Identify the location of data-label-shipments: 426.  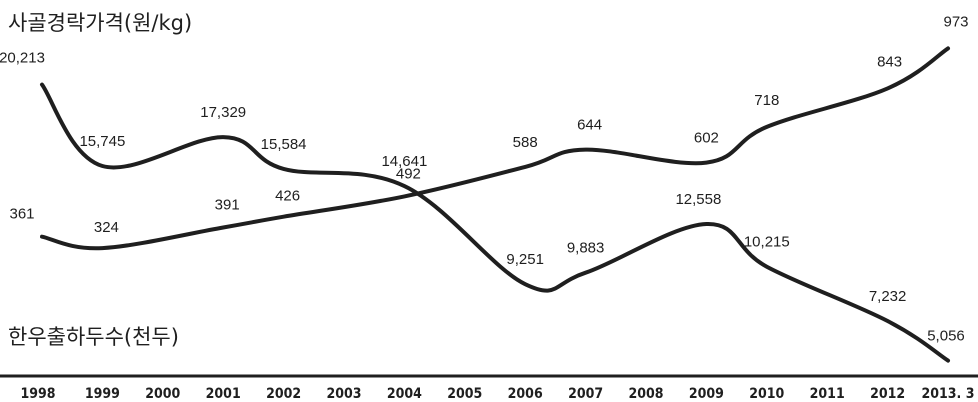
(287, 196).